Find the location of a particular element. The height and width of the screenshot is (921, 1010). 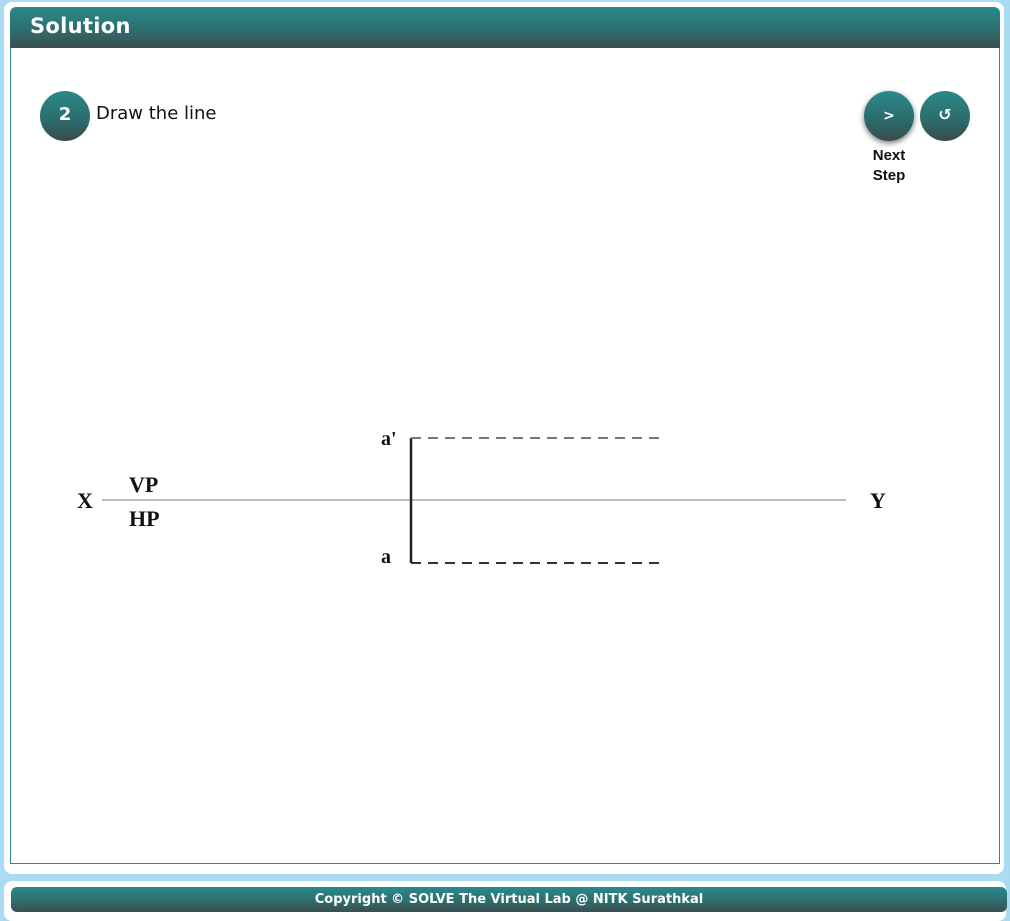

next-arrow-icon: > is located at coordinates (889, 116).